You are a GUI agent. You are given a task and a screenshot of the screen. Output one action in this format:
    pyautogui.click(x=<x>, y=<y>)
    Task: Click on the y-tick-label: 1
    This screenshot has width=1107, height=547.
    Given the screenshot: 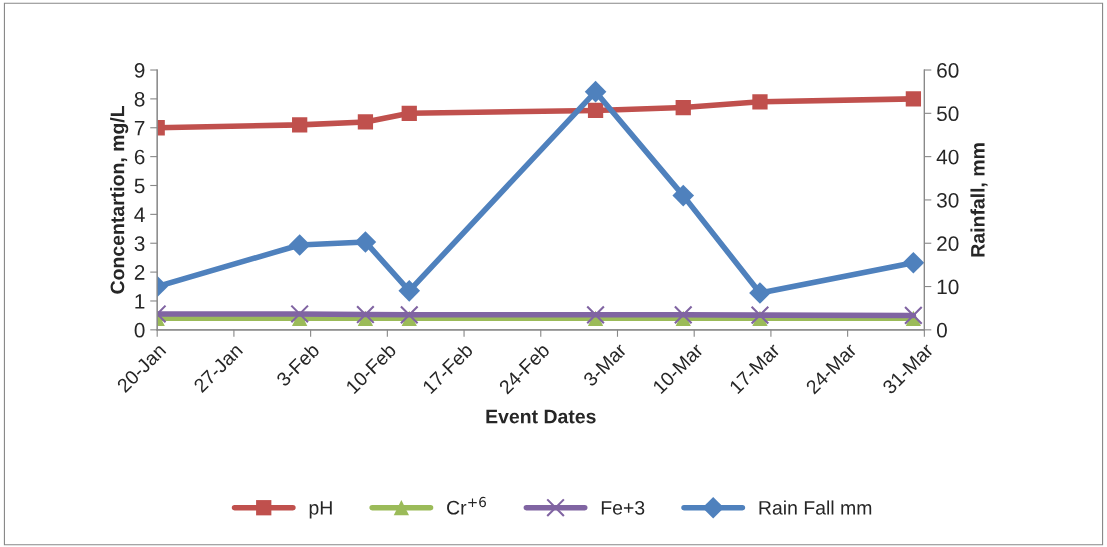 What is the action you would take?
    pyautogui.click(x=140, y=301)
    